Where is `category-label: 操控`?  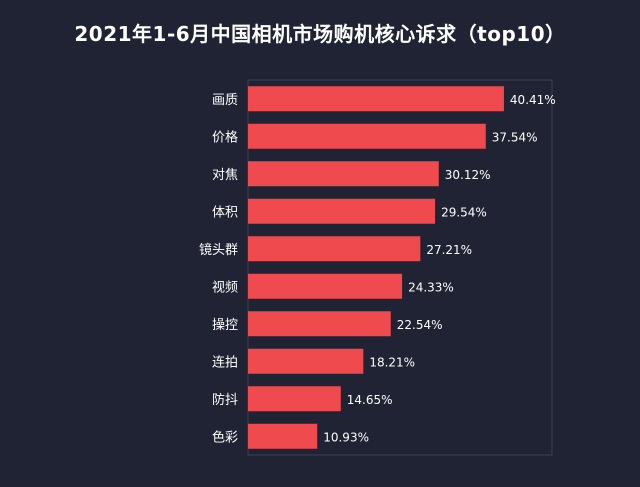
category-label: 操控 is located at coordinates (225, 325).